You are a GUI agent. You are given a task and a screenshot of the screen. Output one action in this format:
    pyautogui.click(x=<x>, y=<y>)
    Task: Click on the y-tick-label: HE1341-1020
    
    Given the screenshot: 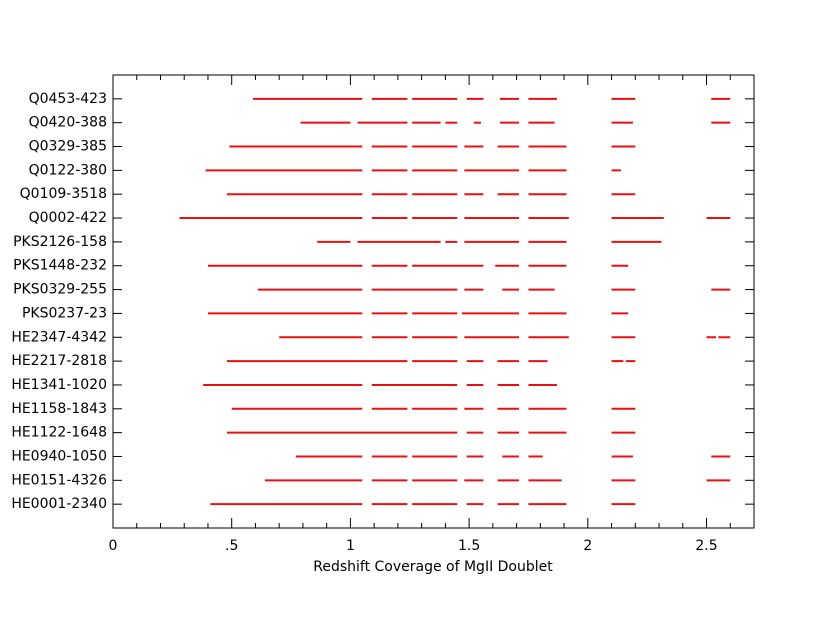 What is the action you would take?
    pyautogui.click(x=59, y=385)
    